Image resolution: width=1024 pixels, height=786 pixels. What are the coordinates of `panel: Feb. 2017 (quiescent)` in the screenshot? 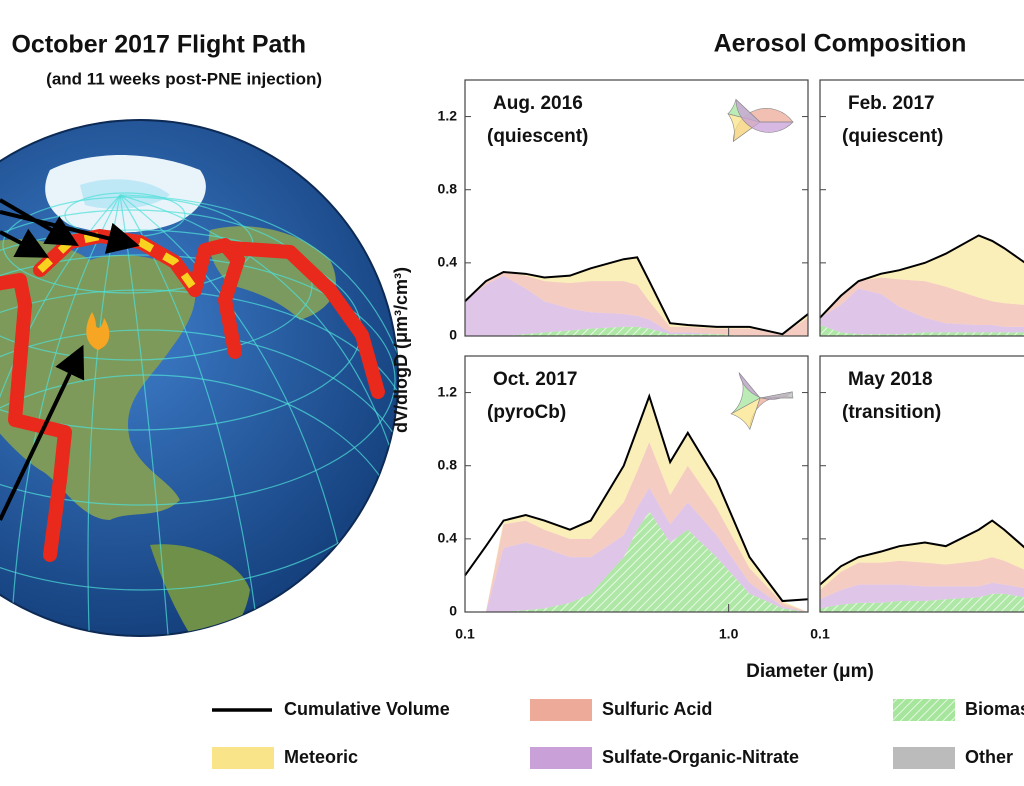 It's located at (921, 208).